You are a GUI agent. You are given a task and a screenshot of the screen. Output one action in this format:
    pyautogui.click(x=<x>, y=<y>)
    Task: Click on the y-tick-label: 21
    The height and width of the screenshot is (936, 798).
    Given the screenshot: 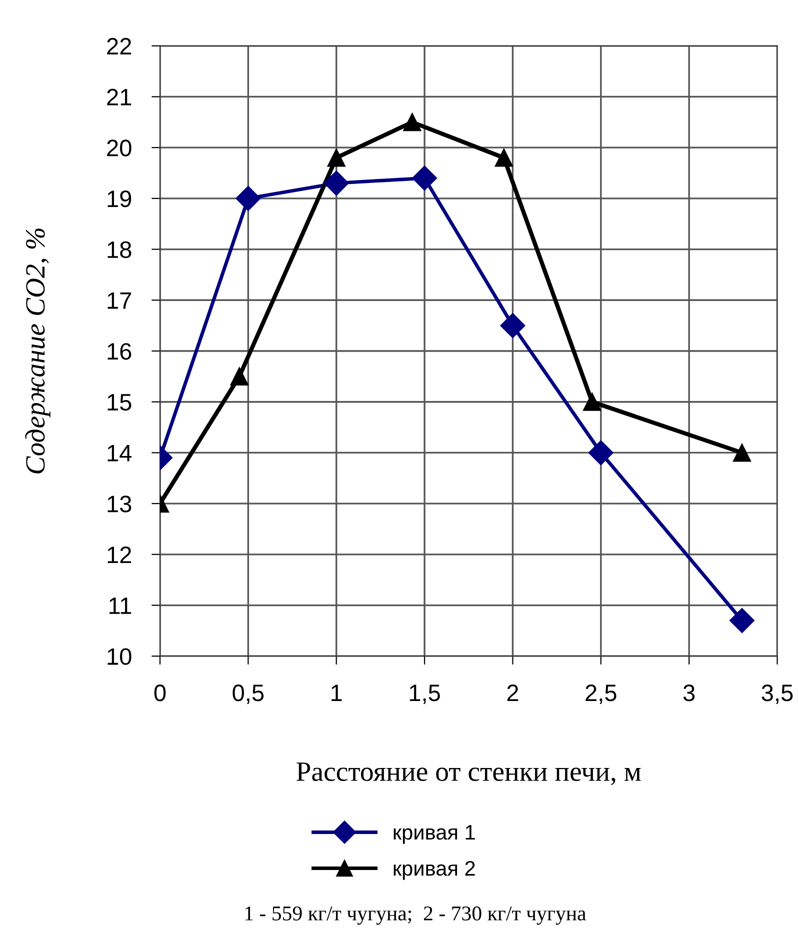 What is the action you would take?
    pyautogui.click(x=119, y=97)
    